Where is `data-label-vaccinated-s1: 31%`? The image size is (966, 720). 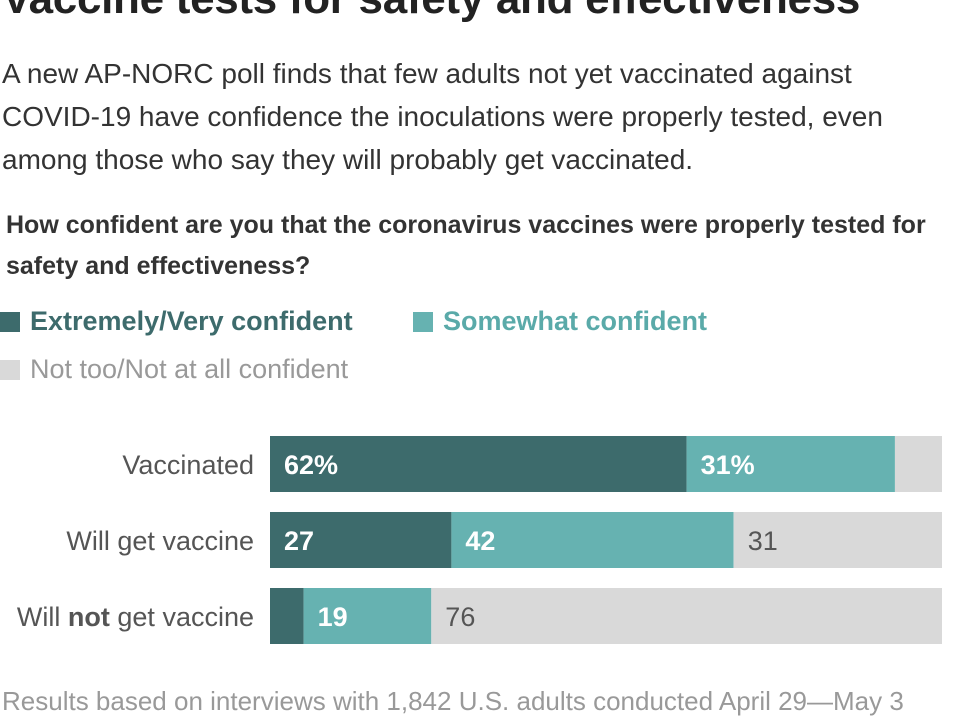
data-label-vaccinated-s1: 31% is located at coordinates (728, 465).